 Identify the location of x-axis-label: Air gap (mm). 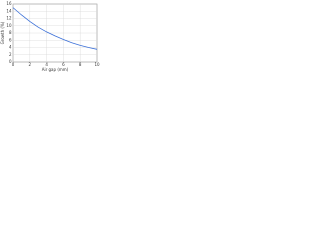
(55, 69).